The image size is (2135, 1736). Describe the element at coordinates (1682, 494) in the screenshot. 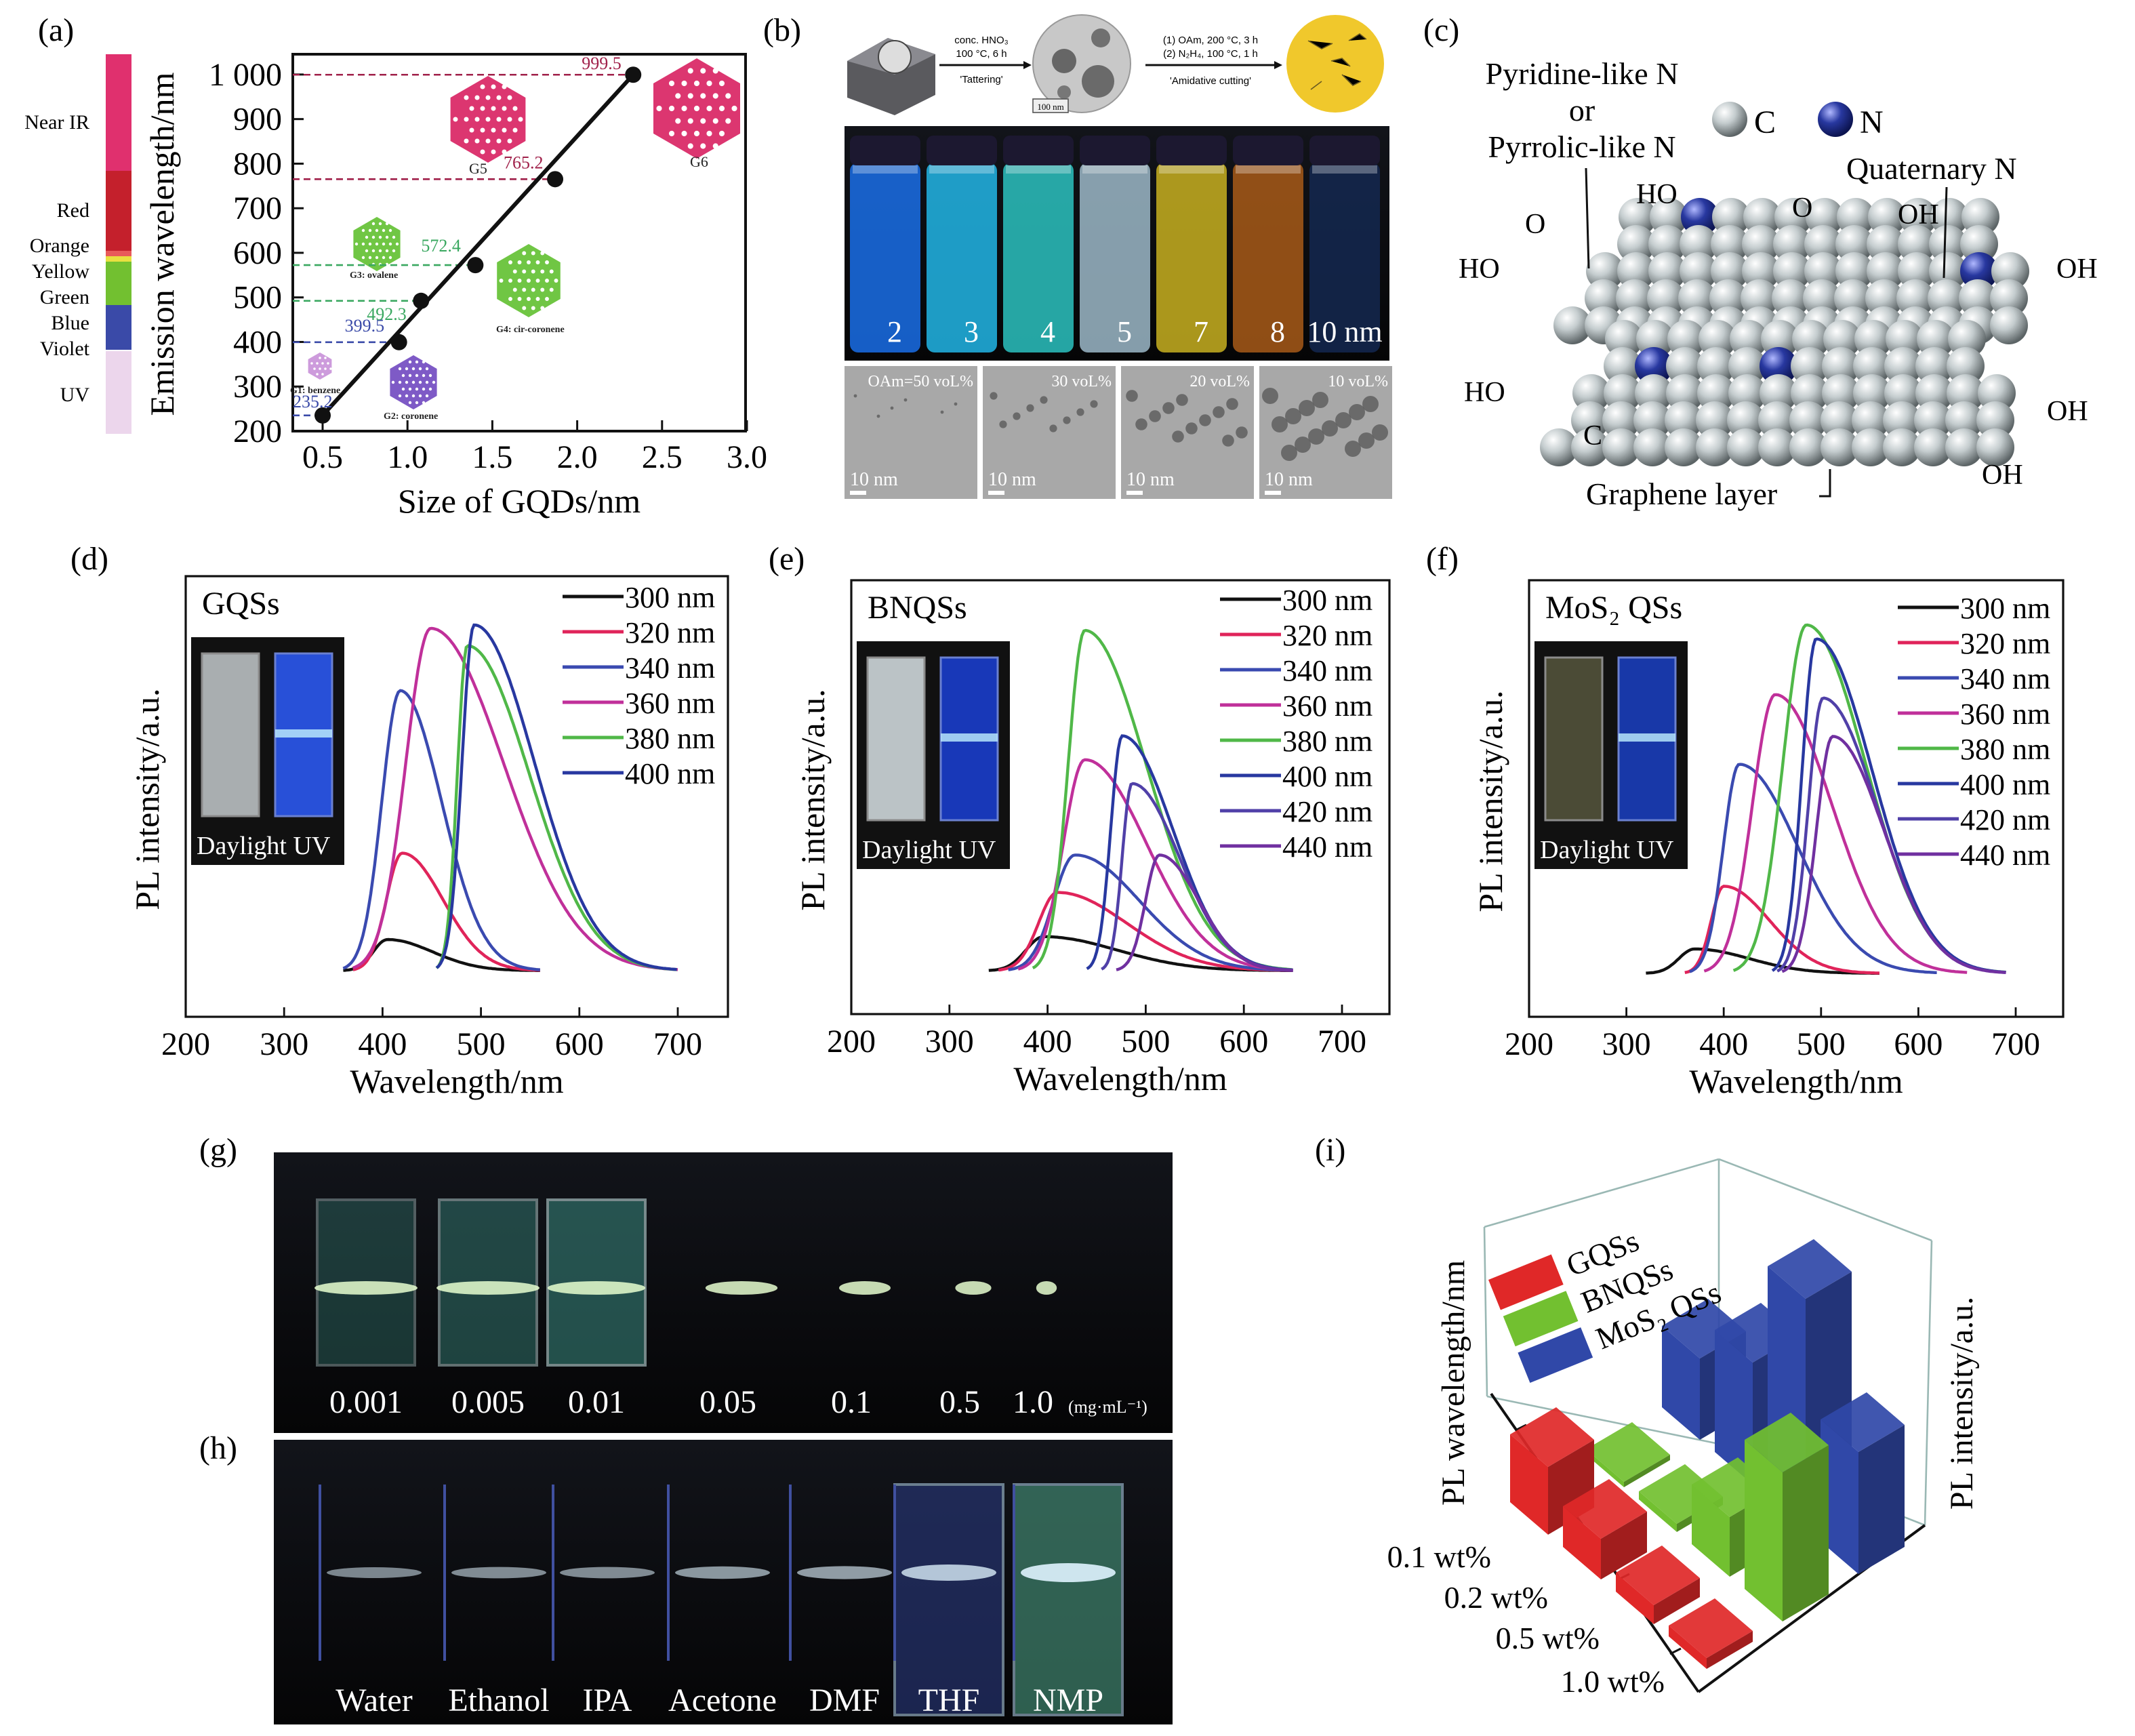

I see `graphene-layer-label: Graphene layer` at that location.